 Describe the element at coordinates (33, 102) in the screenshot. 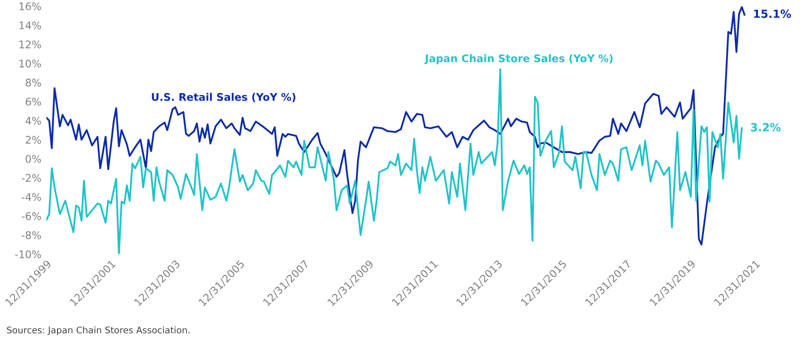

I see `y-tick-label: 6%` at that location.